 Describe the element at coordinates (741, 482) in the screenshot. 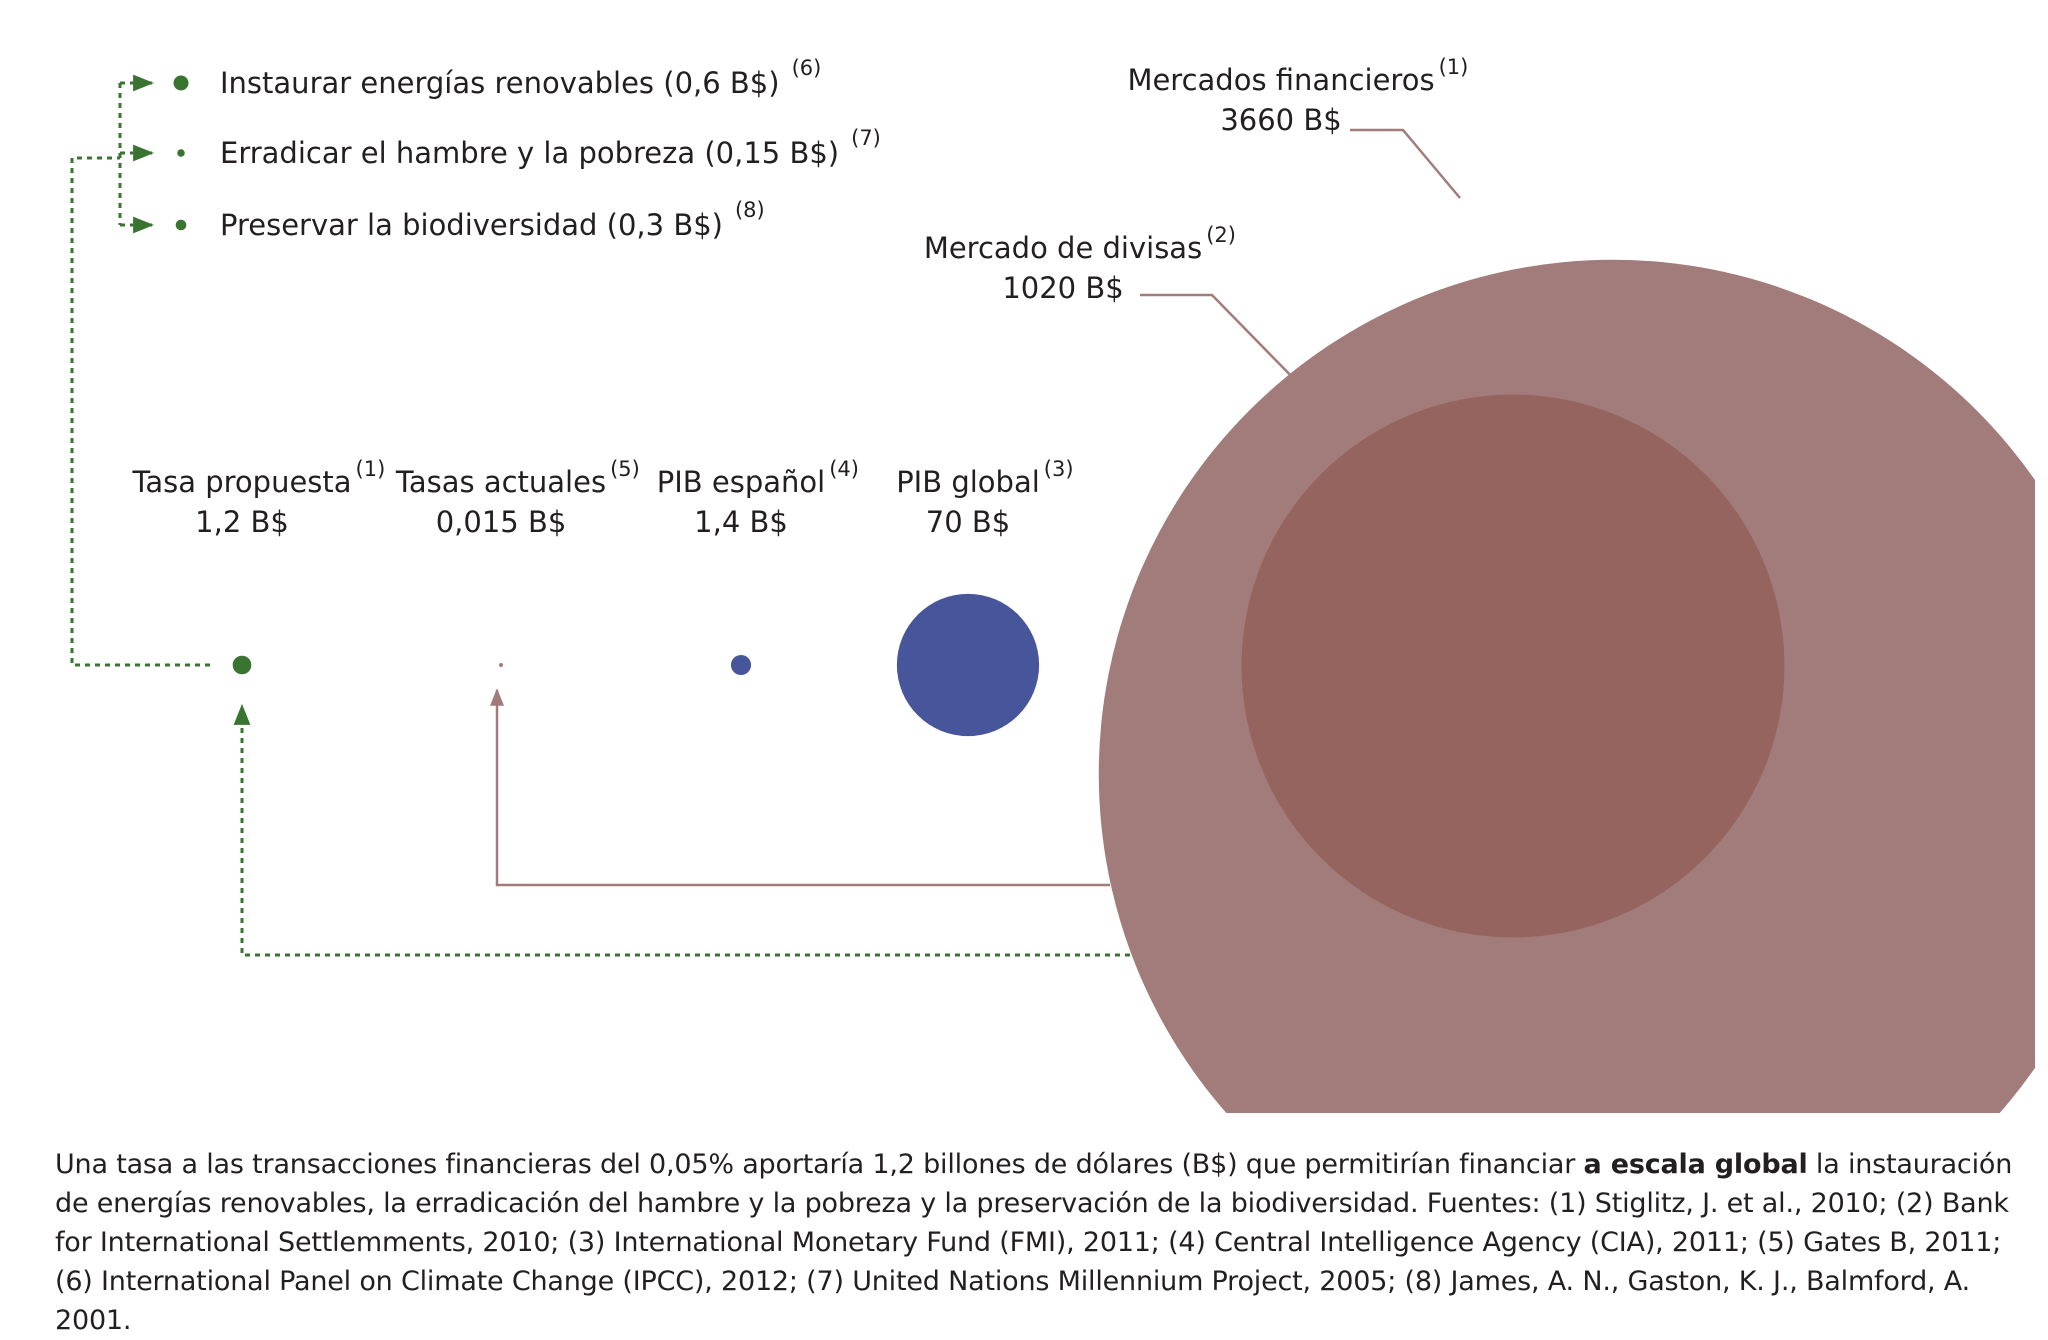

I see `pib-espanol-label: PIB español` at that location.